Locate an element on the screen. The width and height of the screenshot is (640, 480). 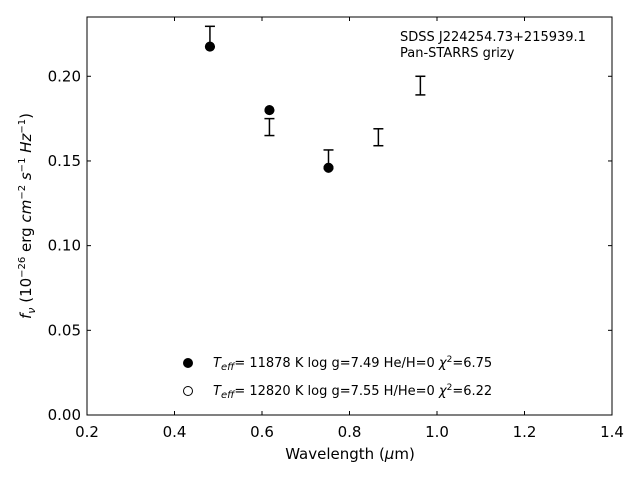
x-tick-label: 0.4 is located at coordinates (175, 432).